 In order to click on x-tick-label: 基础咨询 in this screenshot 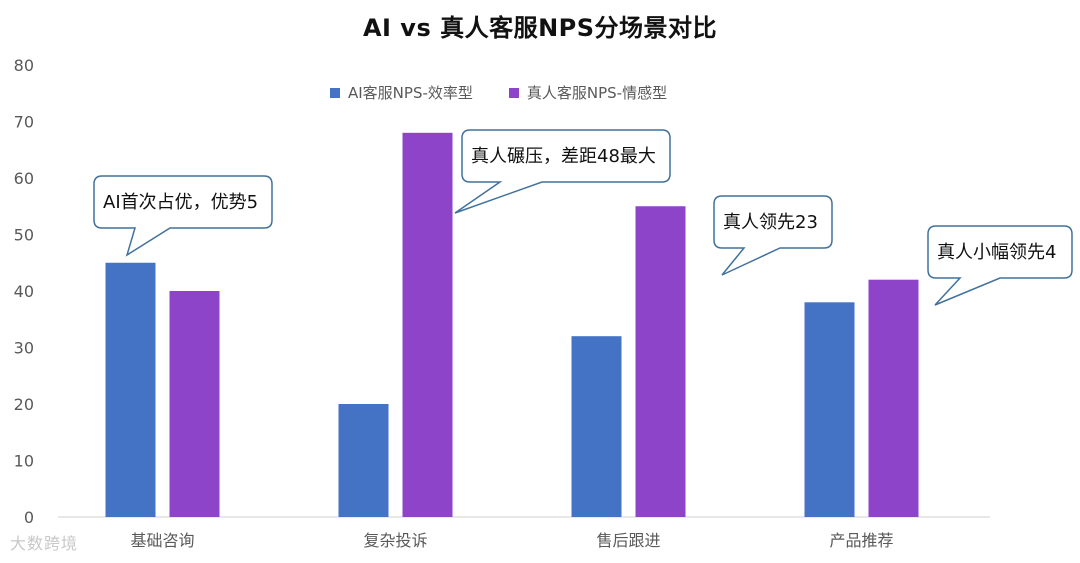, I will do `click(162, 540)`.